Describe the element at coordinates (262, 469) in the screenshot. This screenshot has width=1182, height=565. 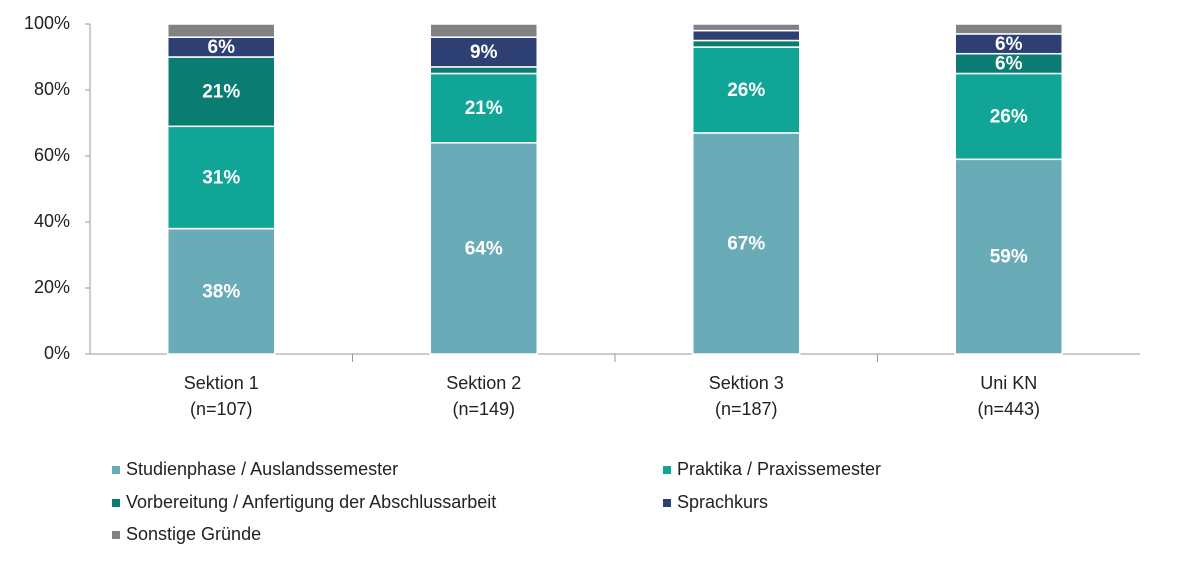
I see `legend-label: Studienphase / Auslandssemester` at that location.